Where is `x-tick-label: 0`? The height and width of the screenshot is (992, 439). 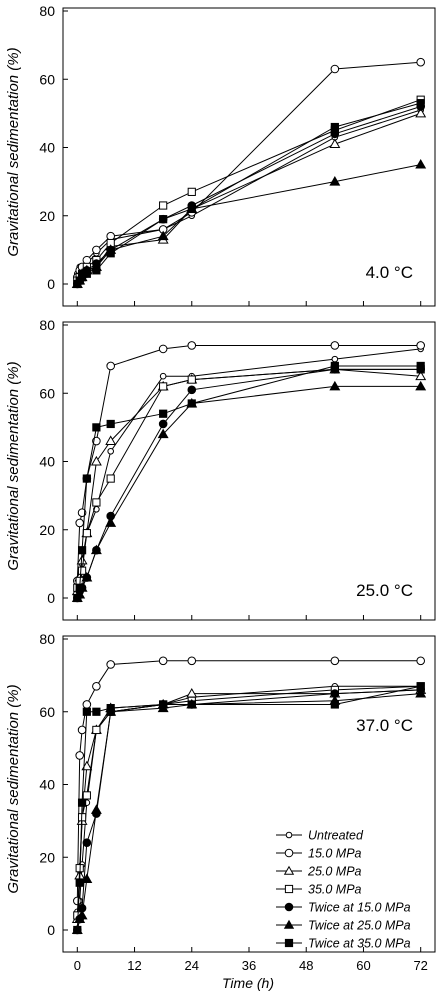 x-tick-label: 0 is located at coordinates (77, 965).